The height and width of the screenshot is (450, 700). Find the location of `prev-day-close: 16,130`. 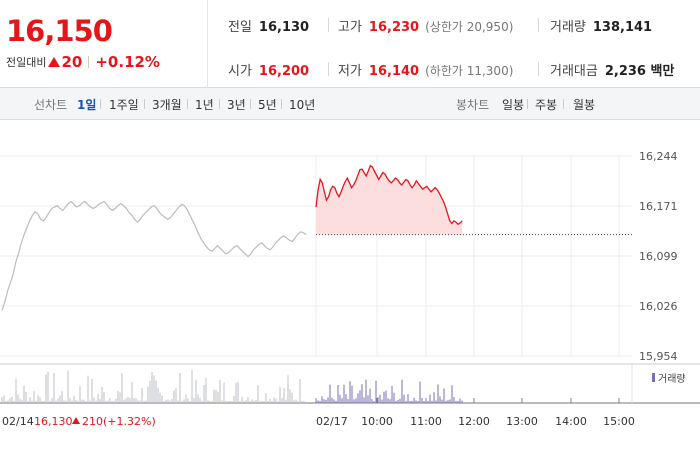

prev-day-close: 16,130 is located at coordinates (53, 421).